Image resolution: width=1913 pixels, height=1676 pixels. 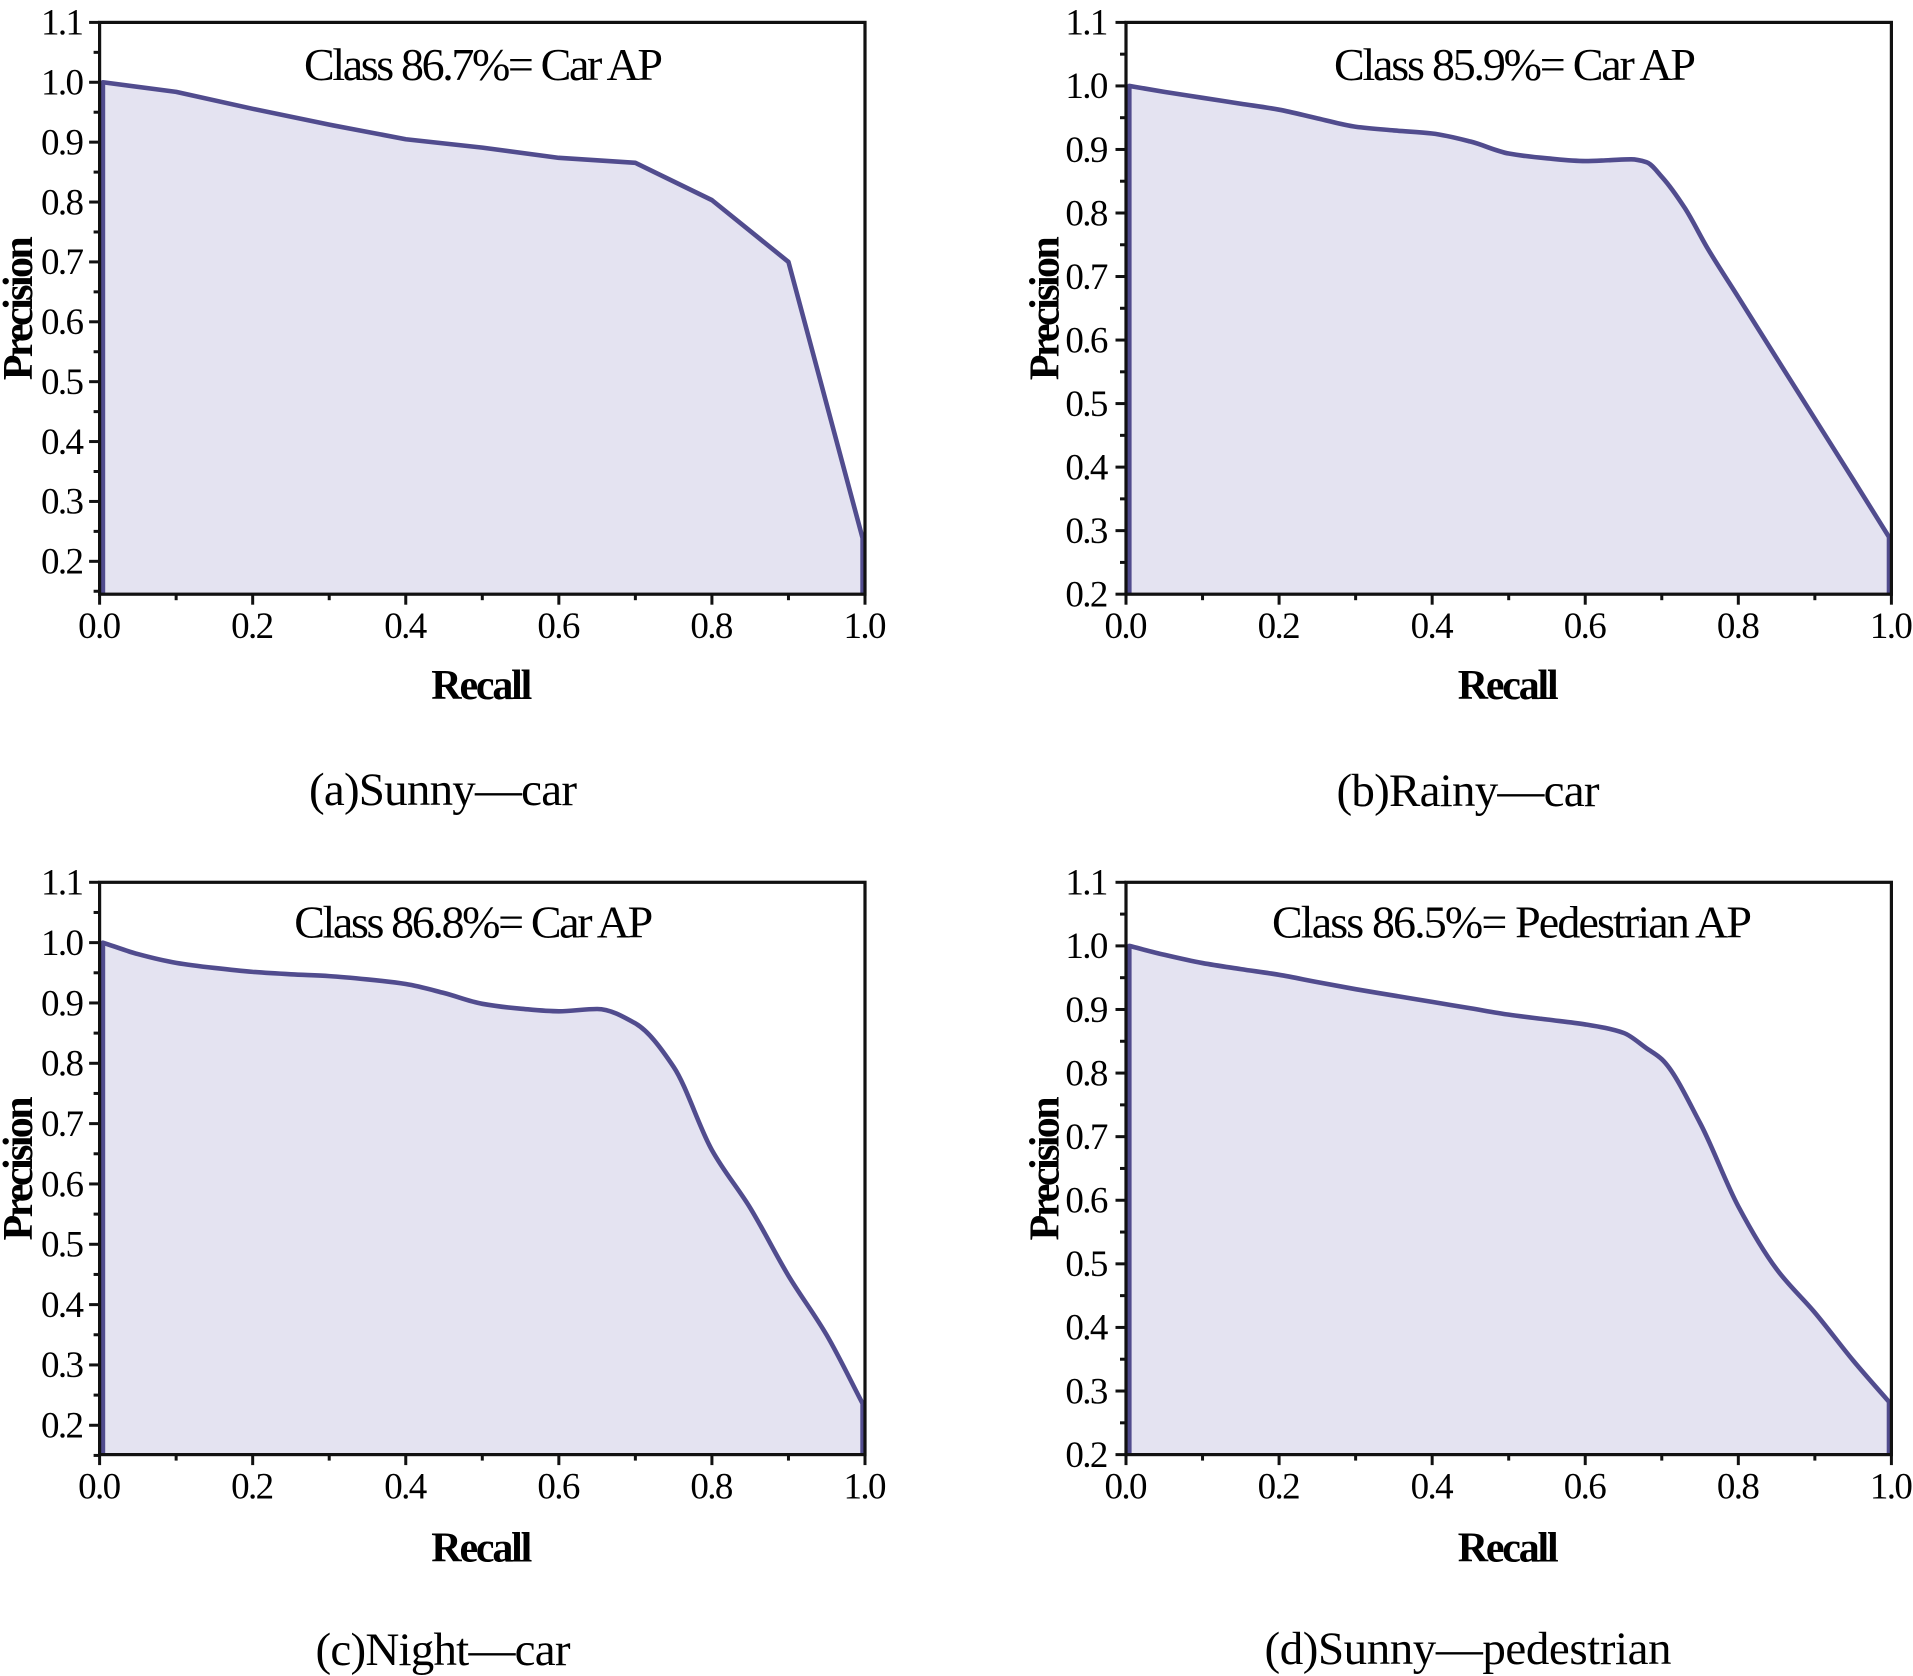 I want to click on svg-text: Class 85.9%= Car AP, so click(x=1515, y=64).